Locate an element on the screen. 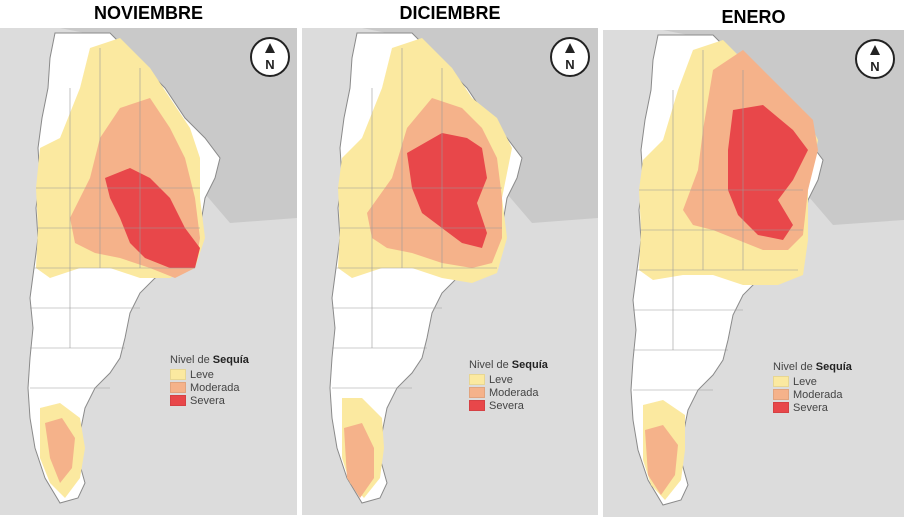  panel-title: NOVIEMBRE is located at coordinates (148, 13).